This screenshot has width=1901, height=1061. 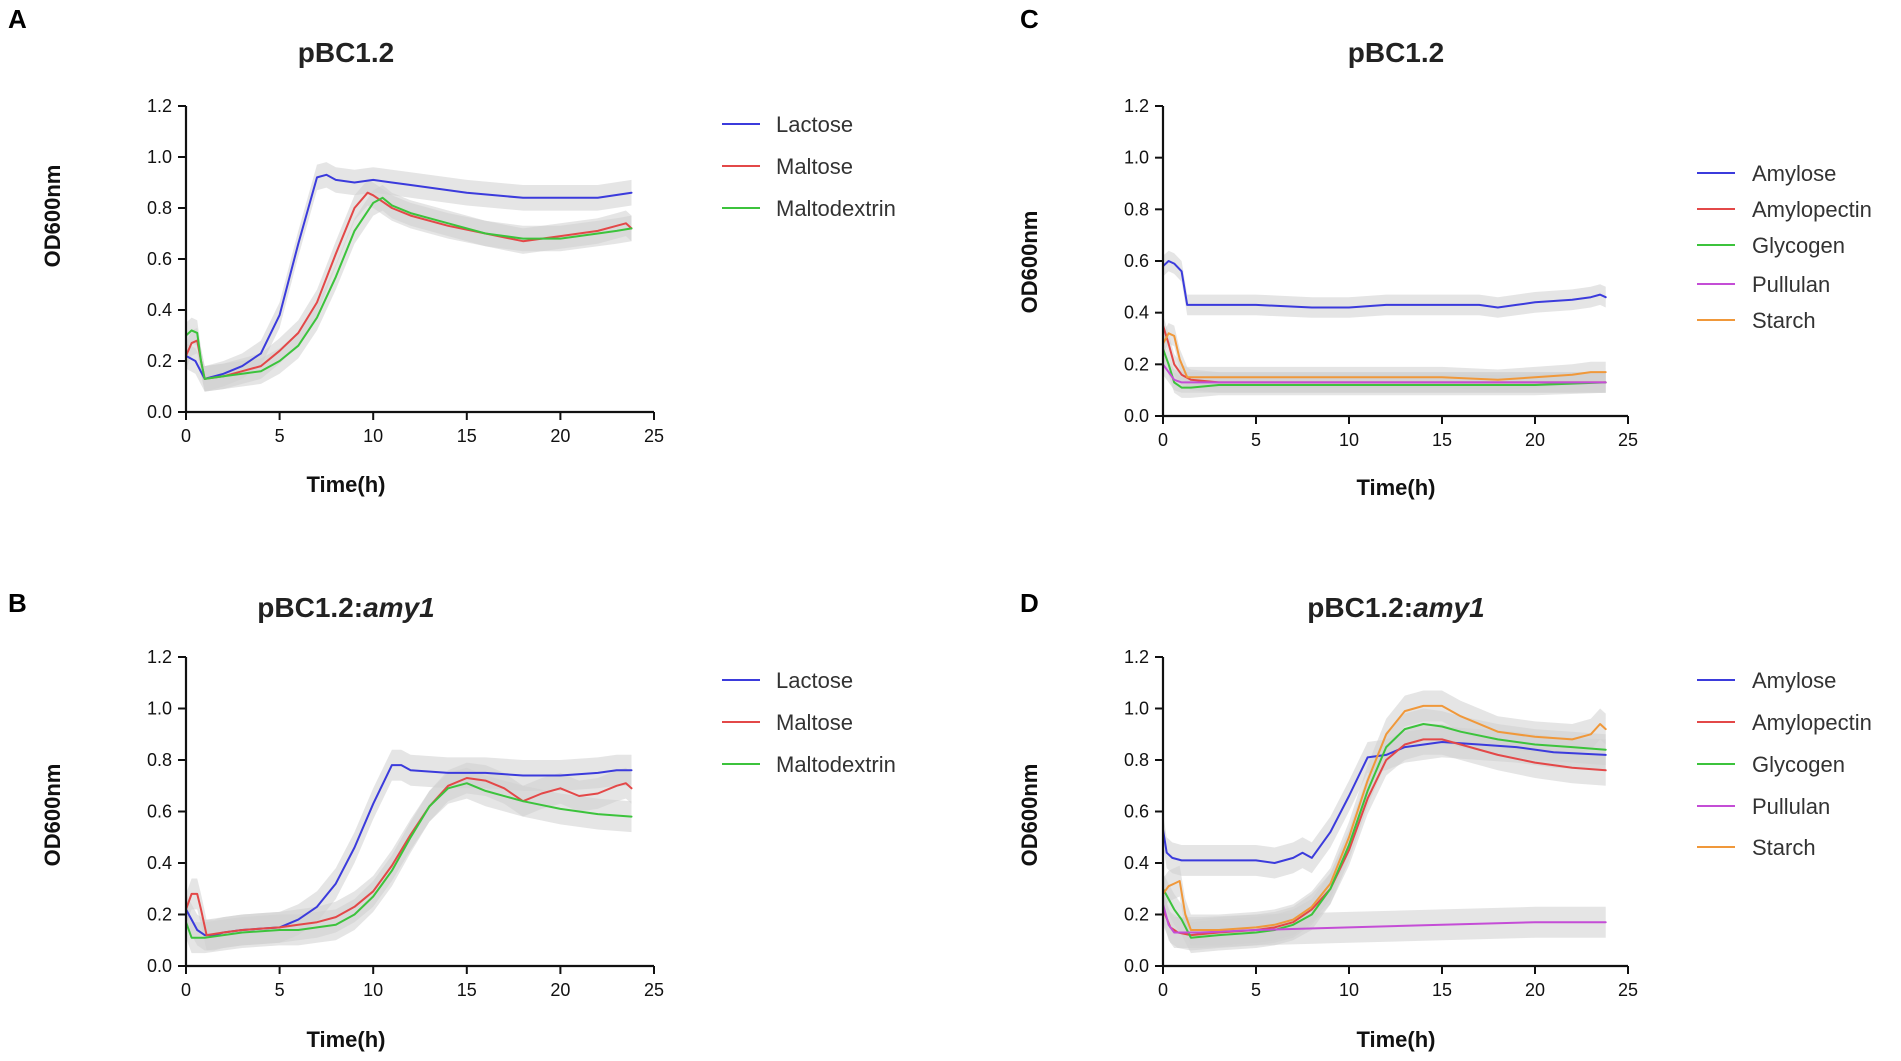 I want to click on y-tick-label-d: 0.6, so click(x=1136, y=812).